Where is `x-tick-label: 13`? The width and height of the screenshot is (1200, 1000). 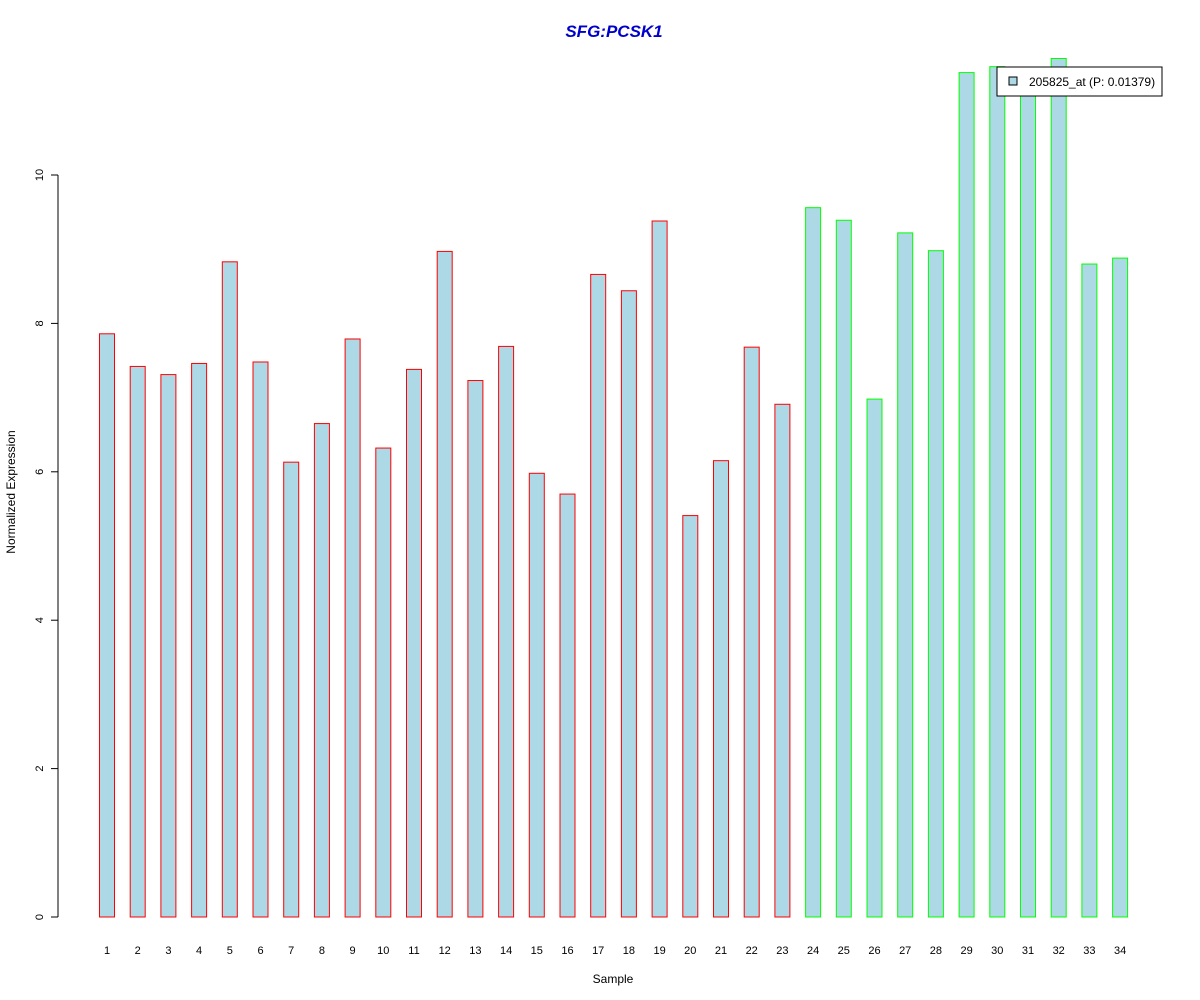 x-tick-label: 13 is located at coordinates (475, 951).